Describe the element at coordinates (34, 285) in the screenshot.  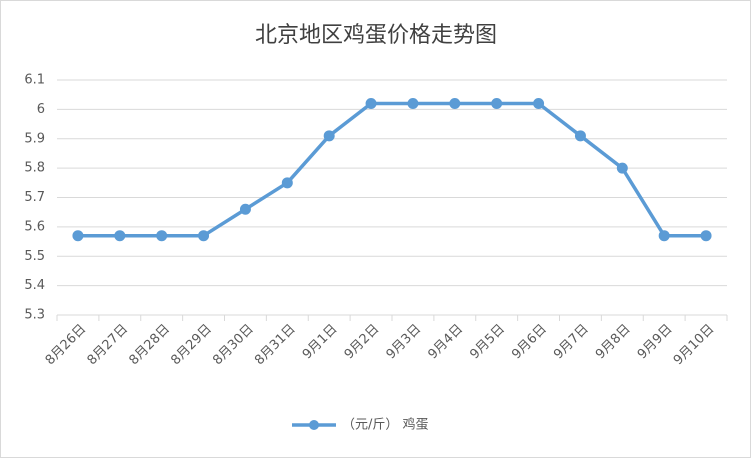
I see `y-tick-label: 5.4` at that location.